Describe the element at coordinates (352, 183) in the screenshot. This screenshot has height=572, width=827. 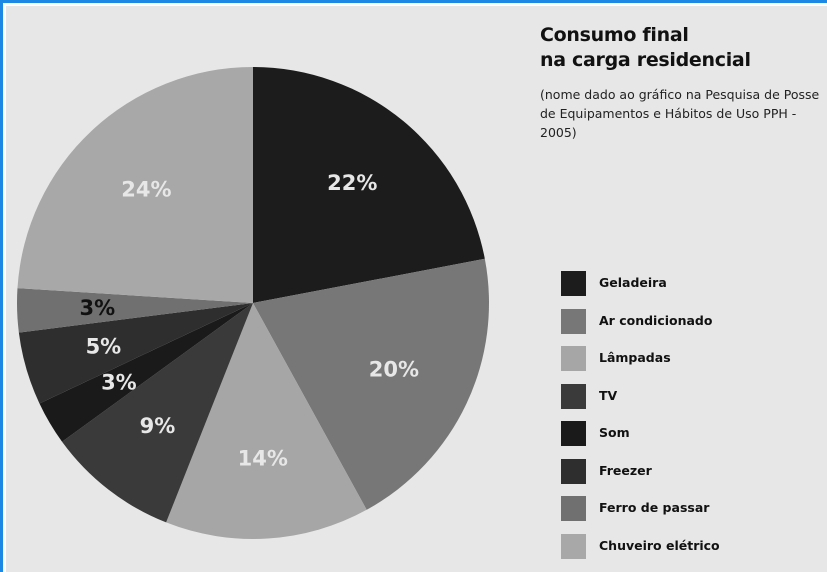
I see `slice-percent-label: 22%` at that location.